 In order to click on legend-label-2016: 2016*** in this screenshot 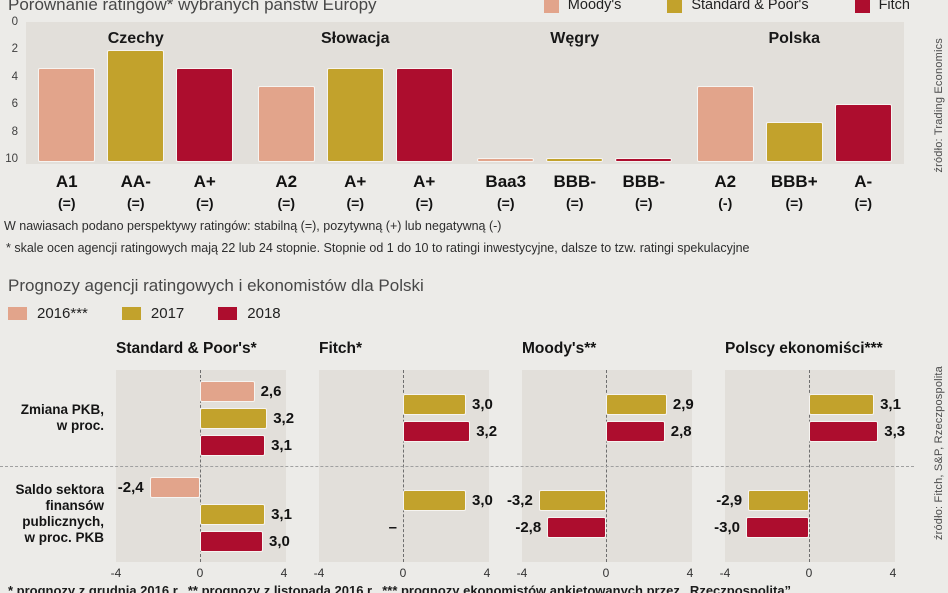, I will do `click(62, 313)`.